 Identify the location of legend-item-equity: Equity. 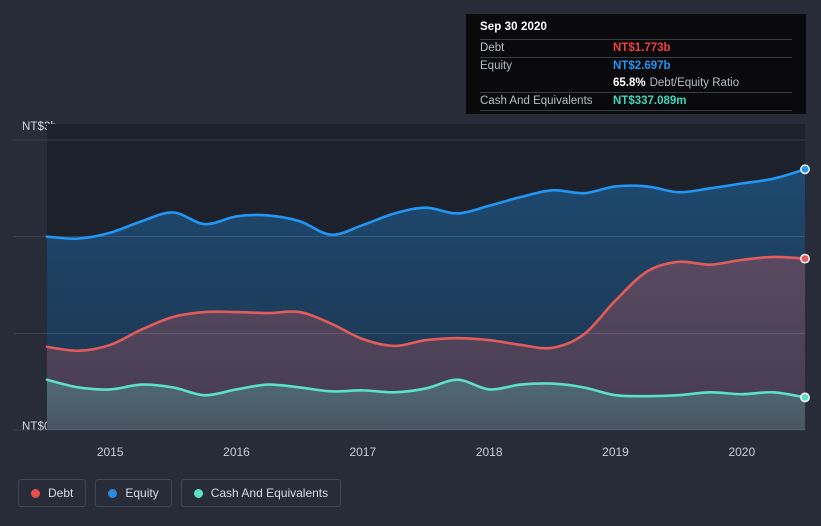
(133, 493).